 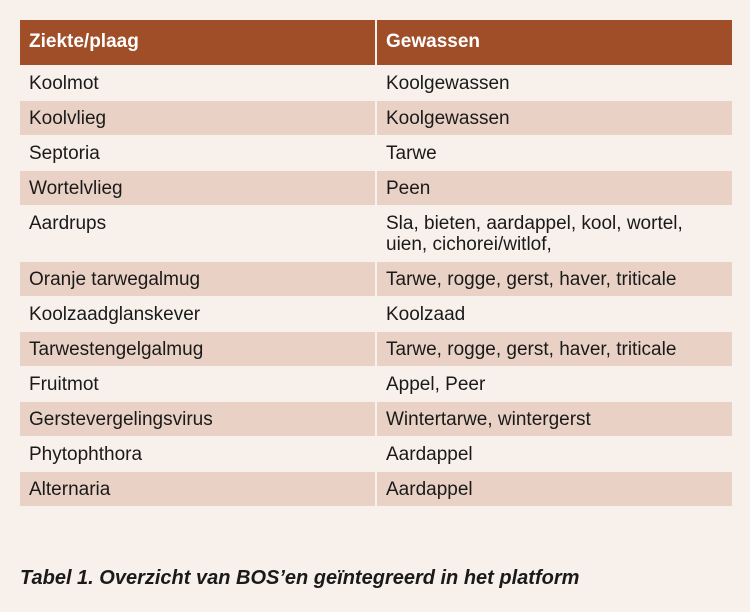 I want to click on cell-gewassen: Peen, so click(x=554, y=187).